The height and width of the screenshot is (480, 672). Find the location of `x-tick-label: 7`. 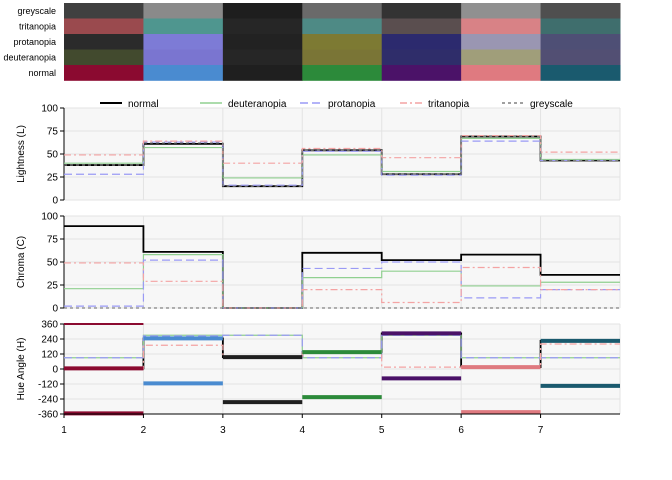

x-tick-label: 7 is located at coordinates (541, 430).